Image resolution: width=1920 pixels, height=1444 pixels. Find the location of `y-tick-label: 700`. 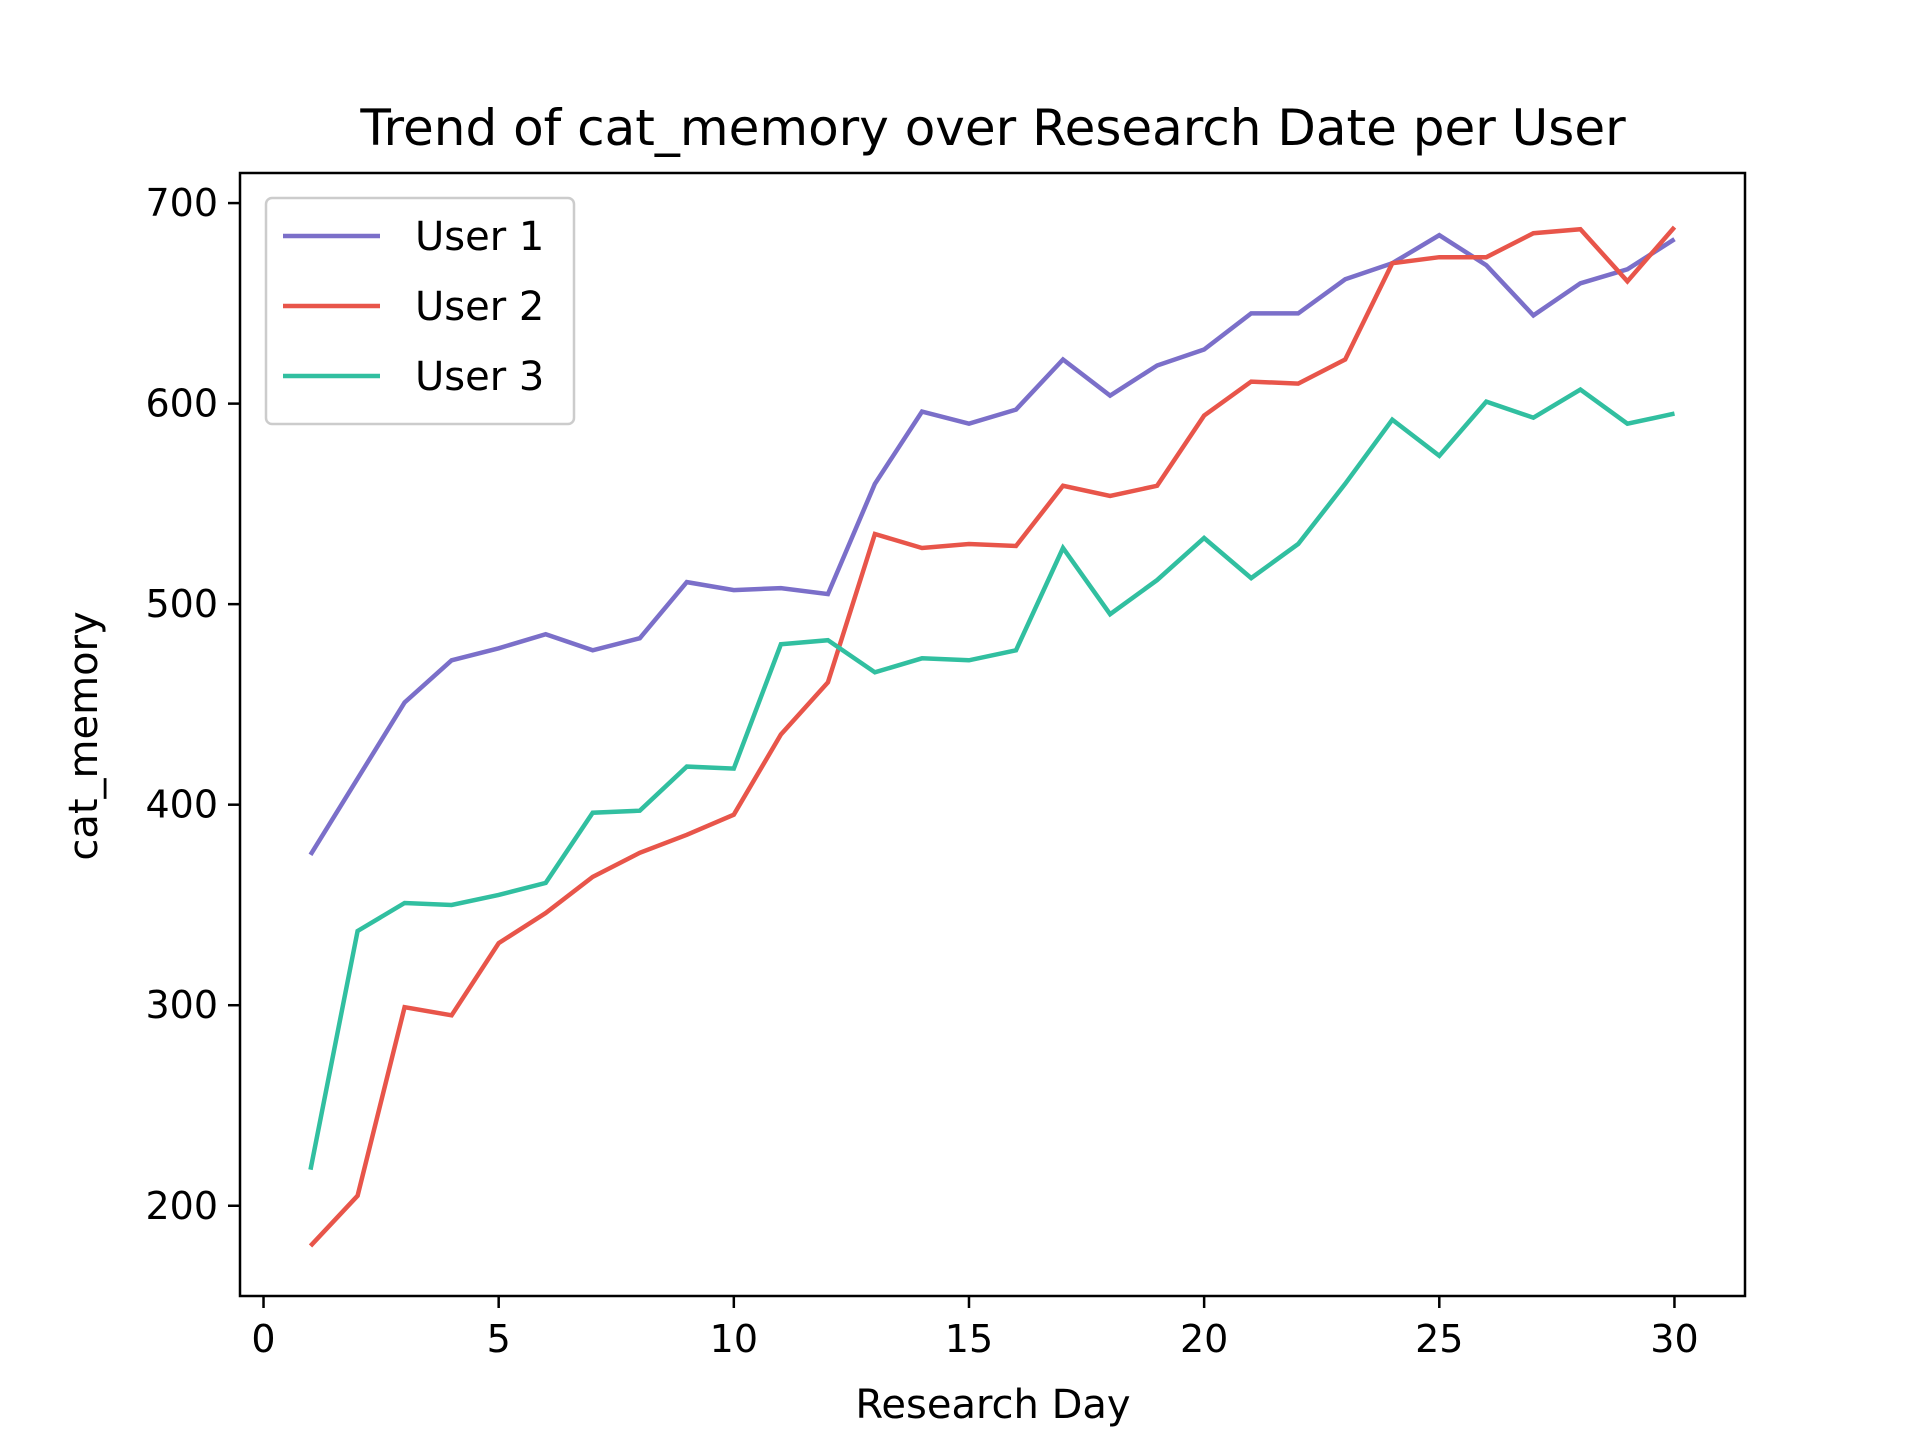

y-tick-label: 700 is located at coordinates (181, 203).